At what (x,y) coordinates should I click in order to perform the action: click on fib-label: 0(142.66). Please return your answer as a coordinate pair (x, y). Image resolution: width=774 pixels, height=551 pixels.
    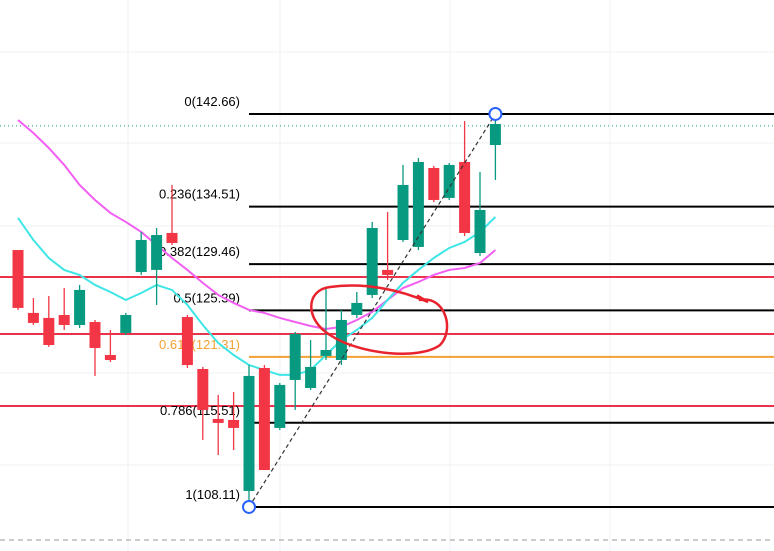
    Looking at the image, I should click on (212, 101).